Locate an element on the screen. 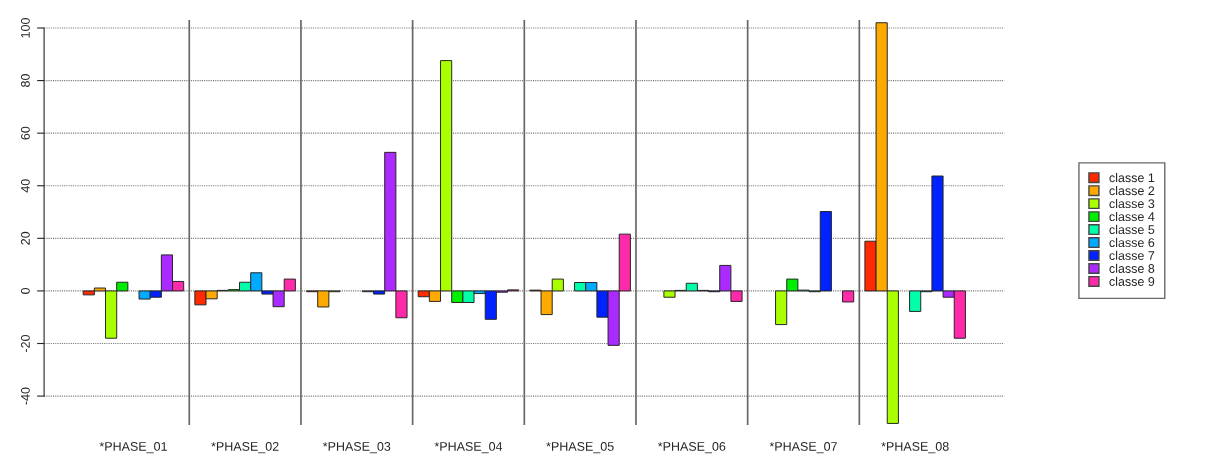 This screenshot has height=457, width=1225. legend-label: classe 4 is located at coordinates (1132, 216).